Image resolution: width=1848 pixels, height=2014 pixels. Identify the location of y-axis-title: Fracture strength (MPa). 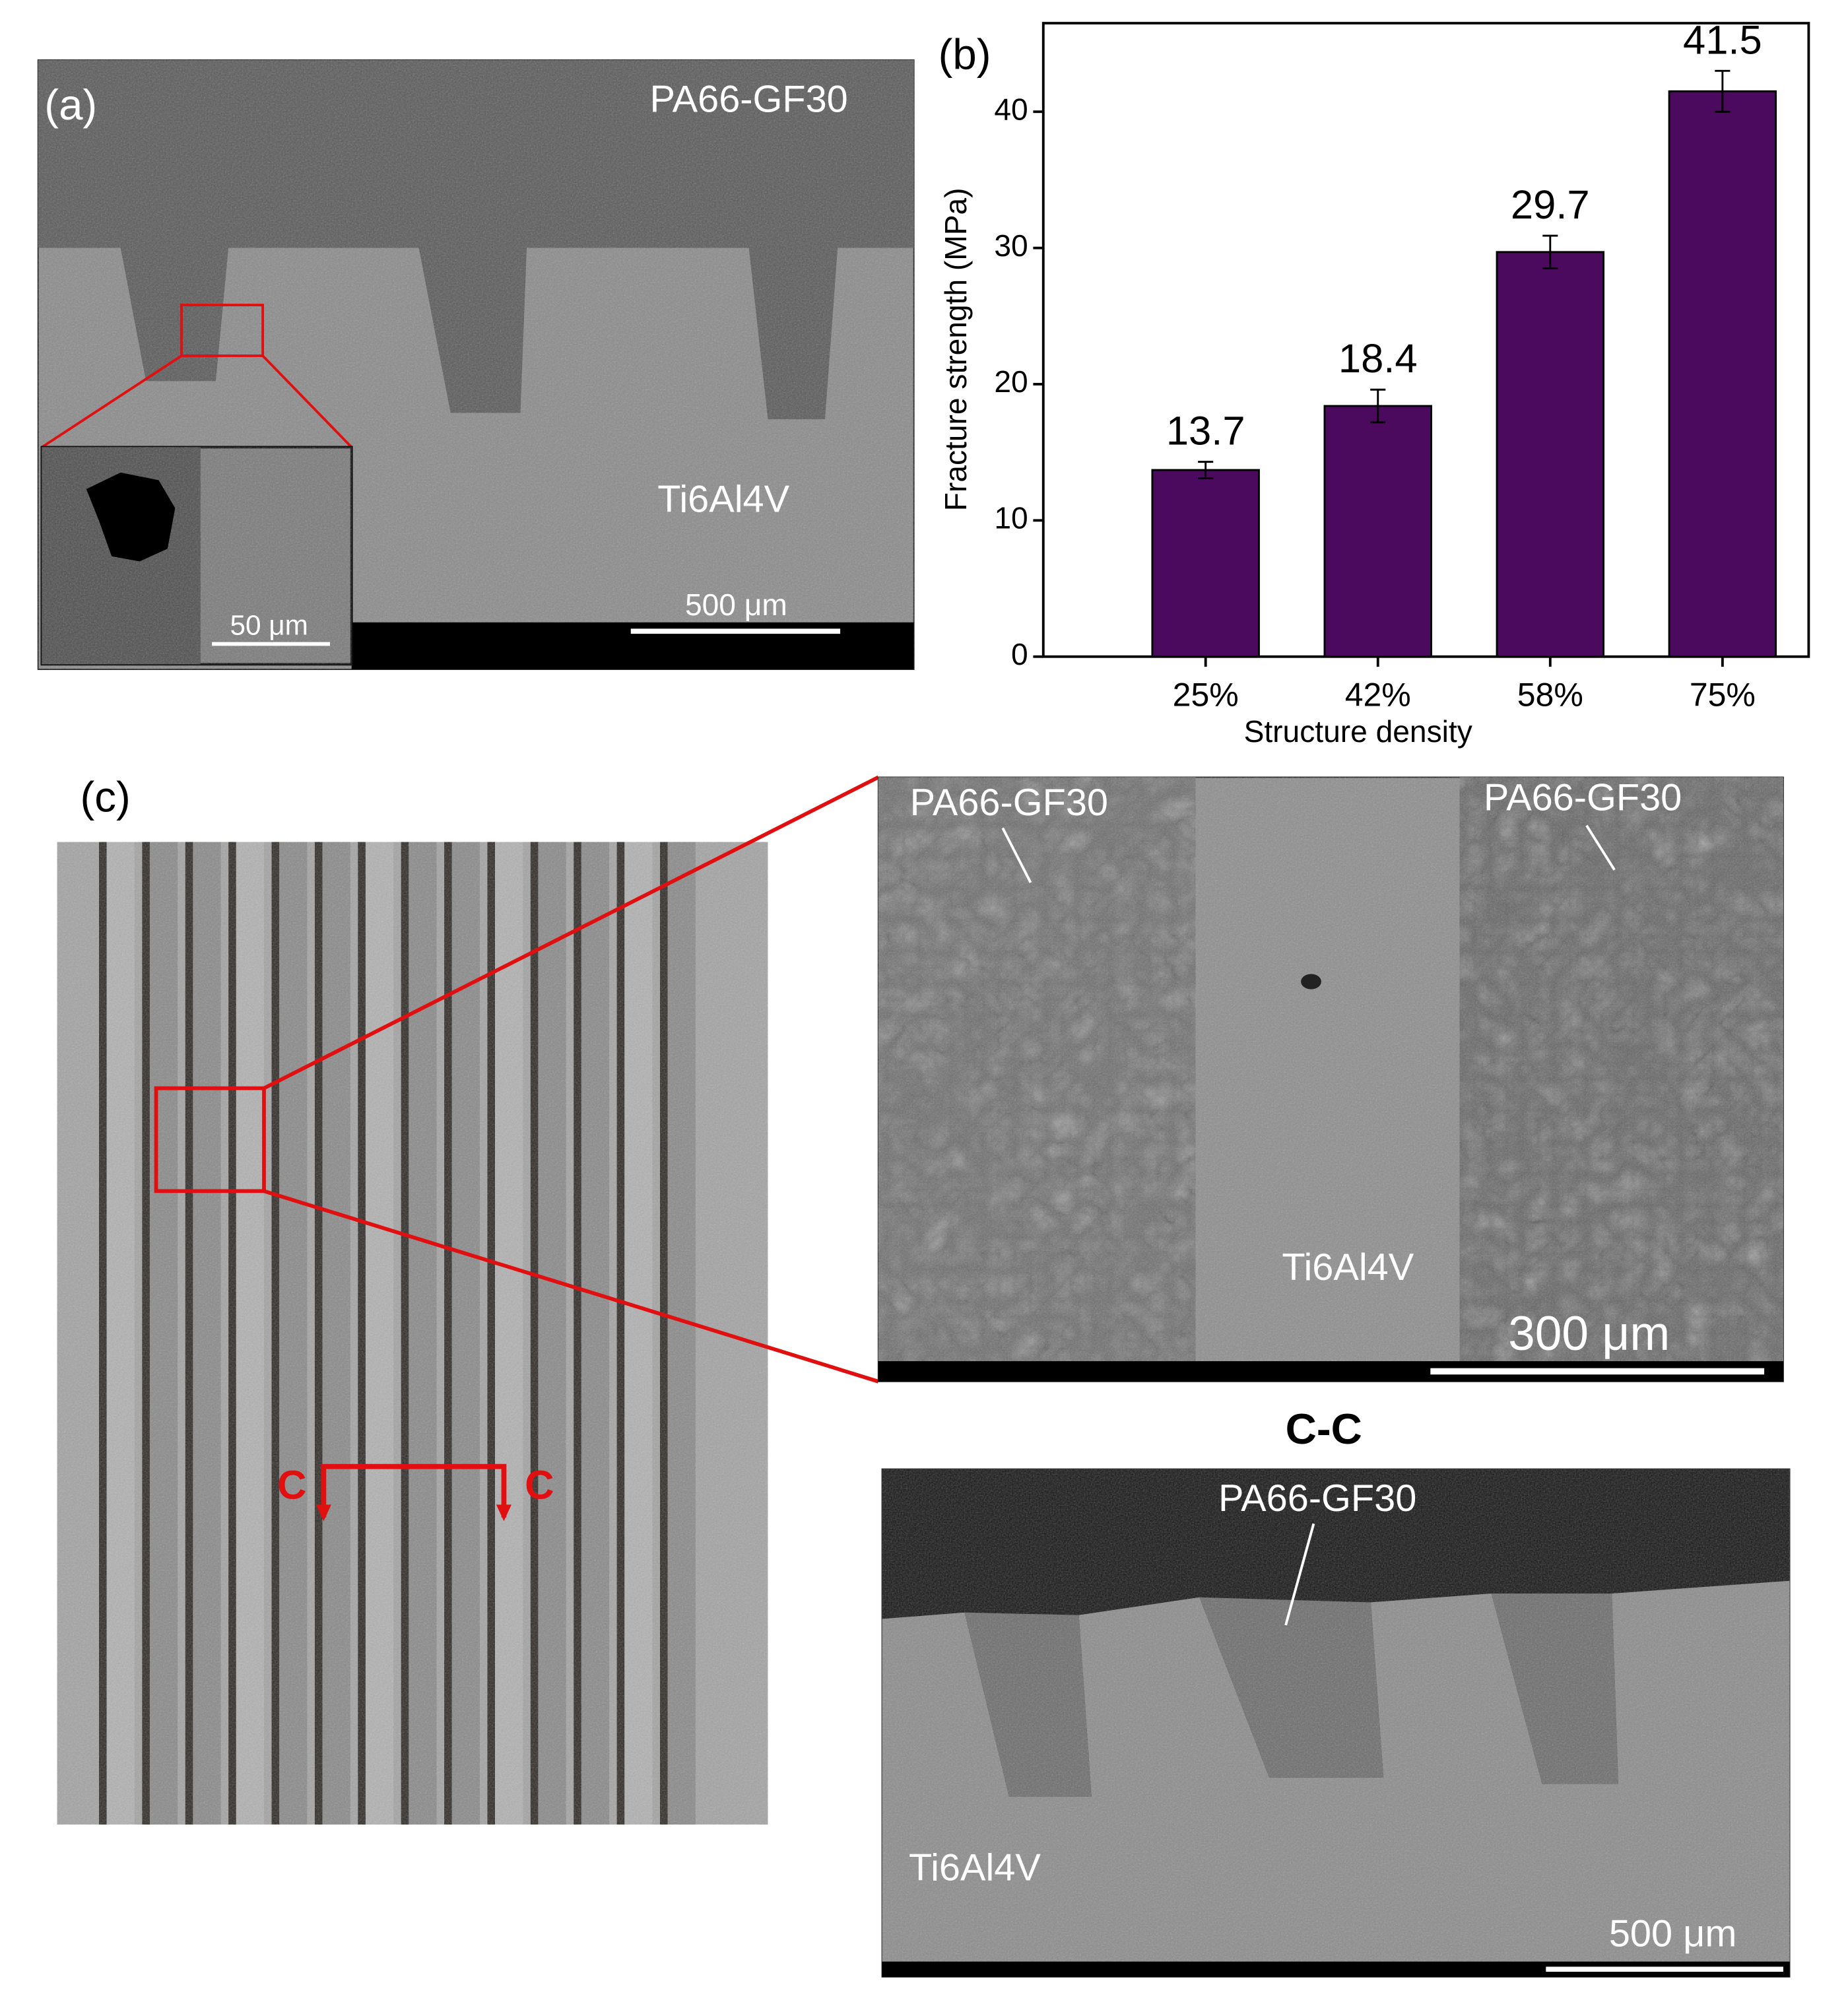
(956, 349).